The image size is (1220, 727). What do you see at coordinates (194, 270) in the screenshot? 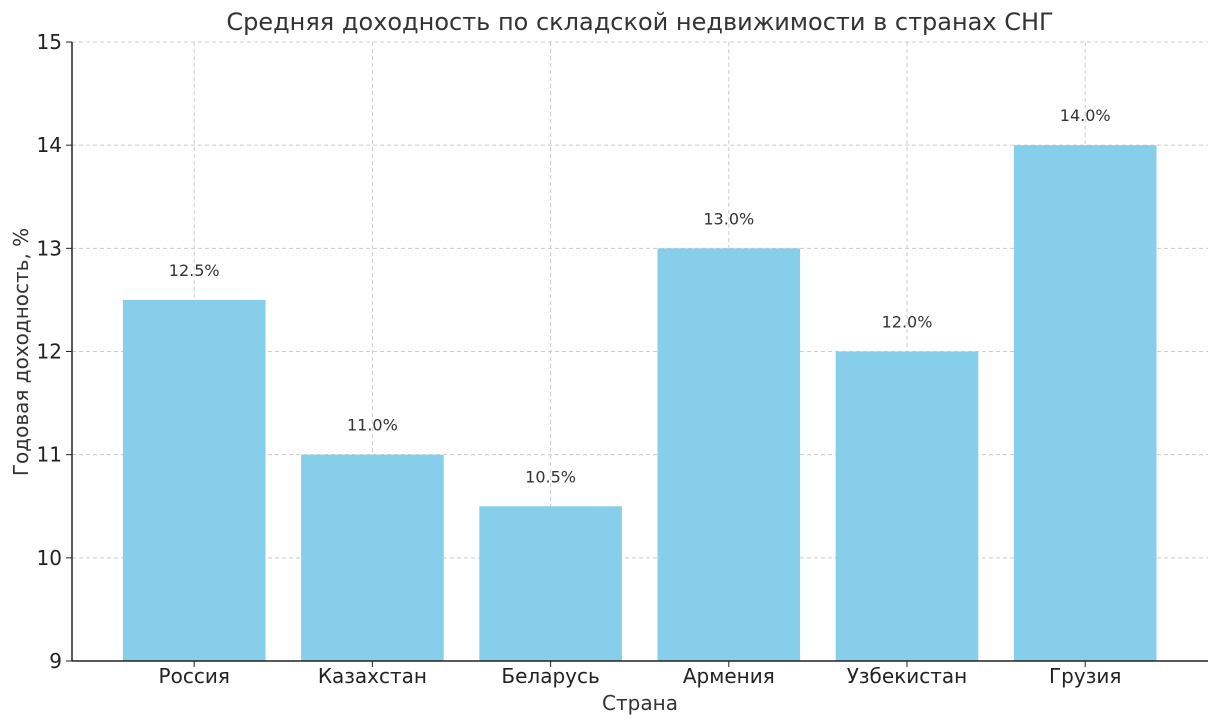
I see `bar-value-label: 12.5%` at bounding box center [194, 270].